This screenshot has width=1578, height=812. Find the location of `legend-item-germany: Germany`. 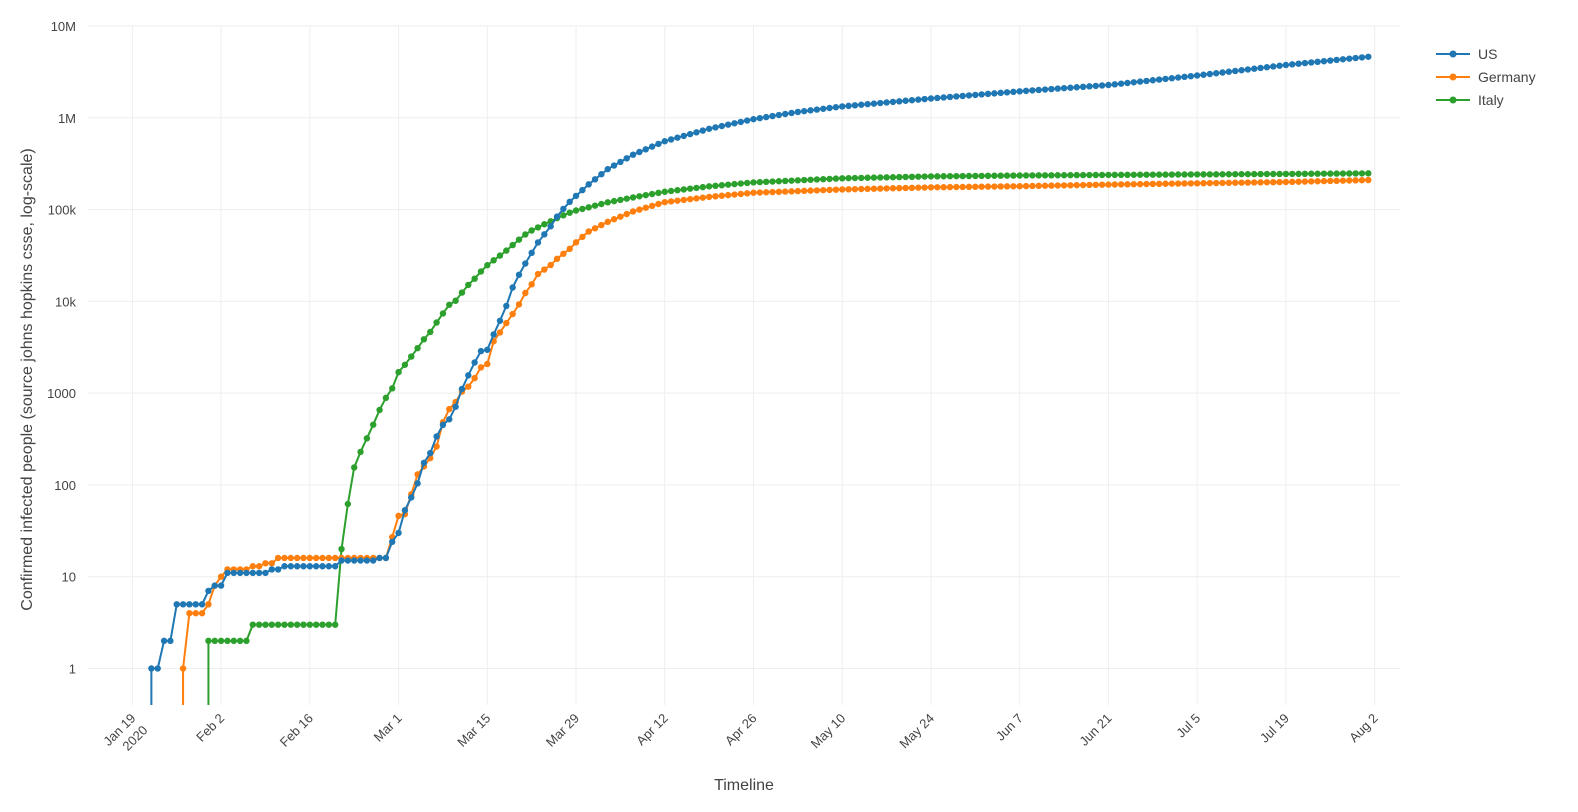

legend-item-germany: Germany is located at coordinates (1486, 77).